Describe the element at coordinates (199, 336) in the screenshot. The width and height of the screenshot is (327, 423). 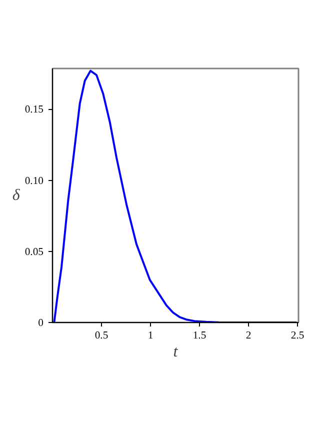
I see `x-tick-label: 1.5` at that location.